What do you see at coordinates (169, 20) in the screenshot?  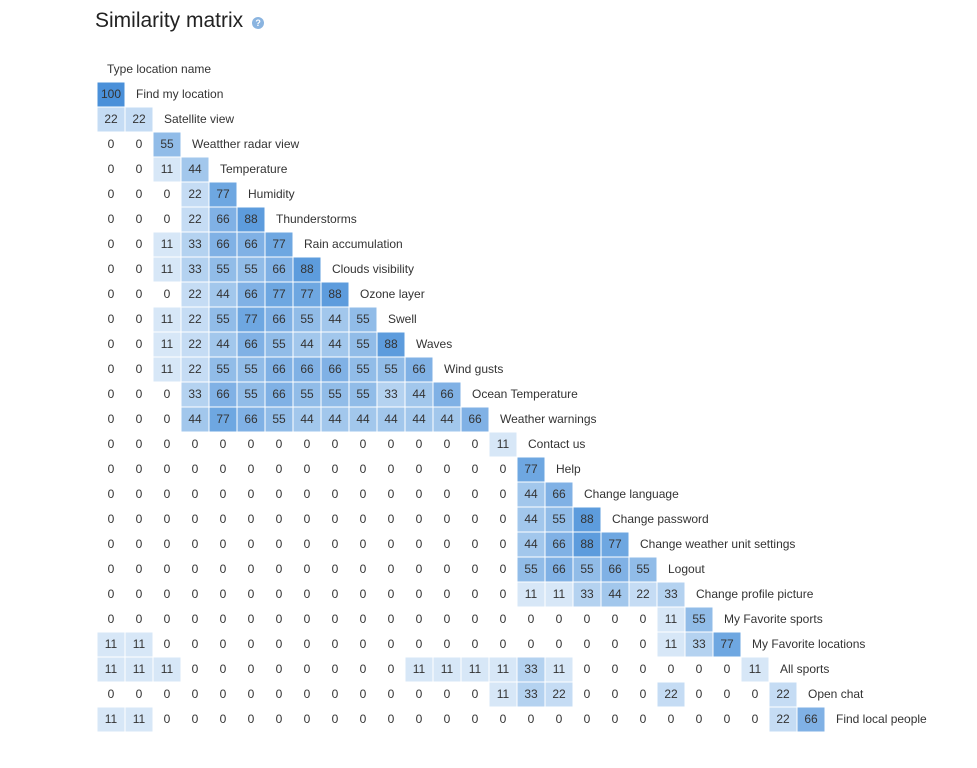 I see `page-title-text: Similarity matrix` at bounding box center [169, 20].